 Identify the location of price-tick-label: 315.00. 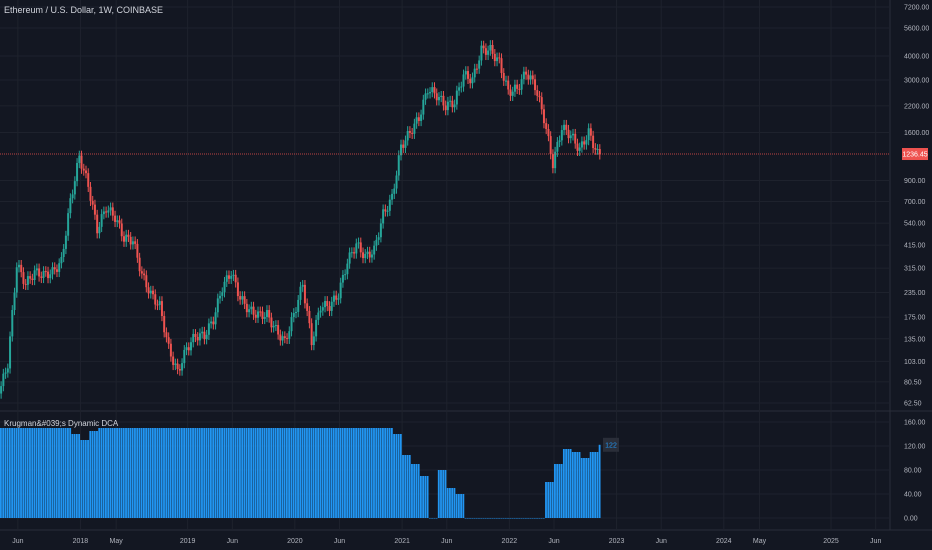
(915, 269).